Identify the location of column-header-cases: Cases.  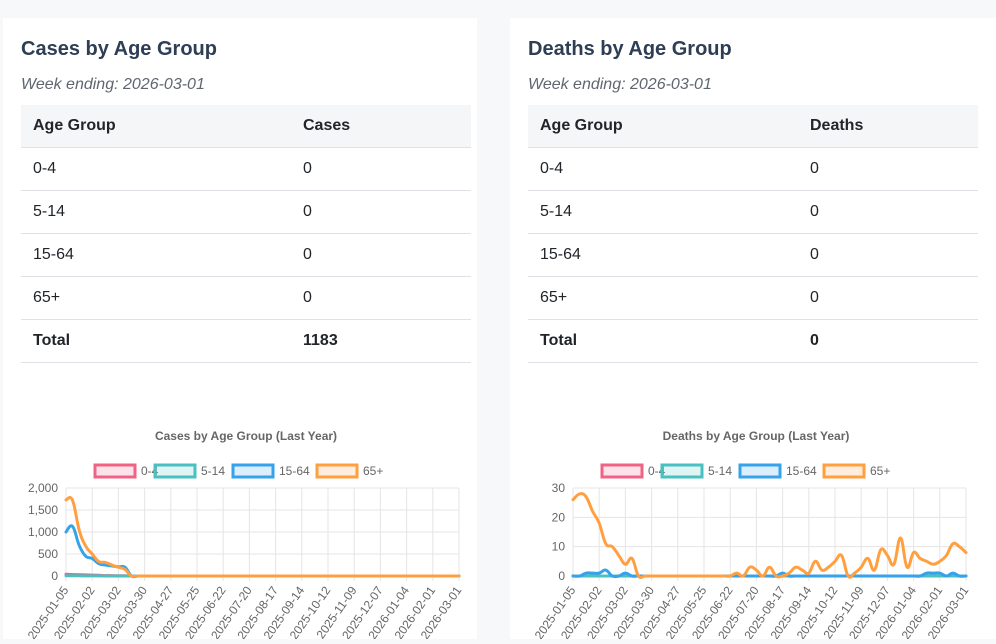
(381, 126).